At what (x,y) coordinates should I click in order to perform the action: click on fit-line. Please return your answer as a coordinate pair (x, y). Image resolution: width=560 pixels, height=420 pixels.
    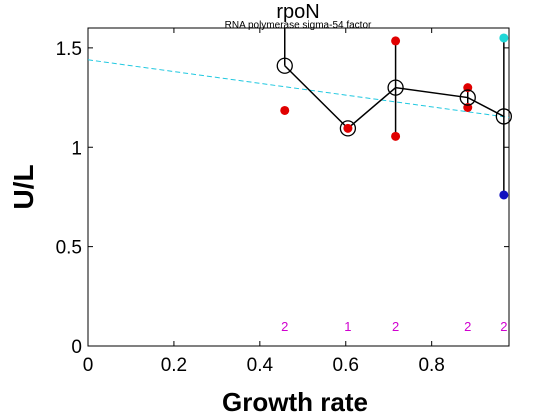
    Looking at the image, I should click on (298, 88).